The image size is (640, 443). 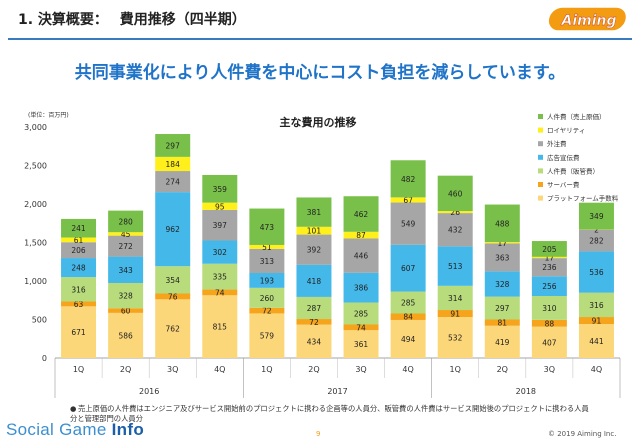 I want to click on data-label: 310, so click(x=549, y=308).